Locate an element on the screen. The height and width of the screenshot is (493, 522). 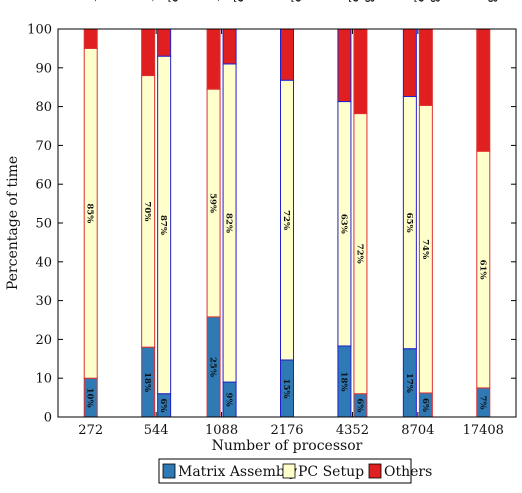
legend-label: PC Setup is located at coordinates (331, 472).